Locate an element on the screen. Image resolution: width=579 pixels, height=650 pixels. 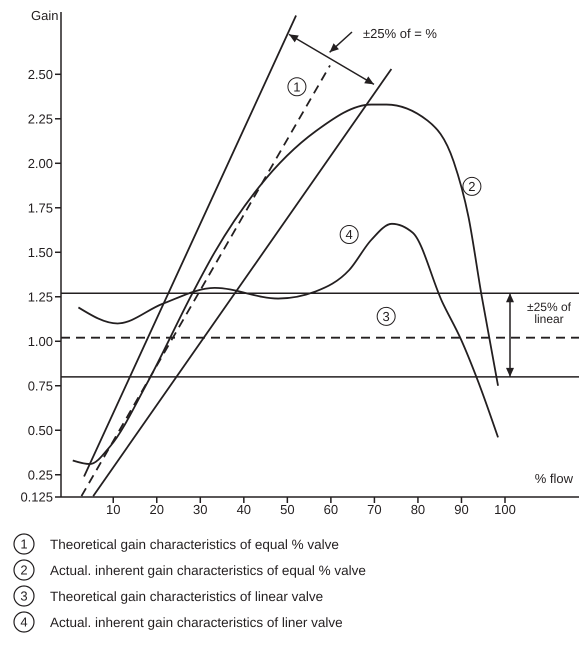
x-tick-label: 30 is located at coordinates (200, 510).